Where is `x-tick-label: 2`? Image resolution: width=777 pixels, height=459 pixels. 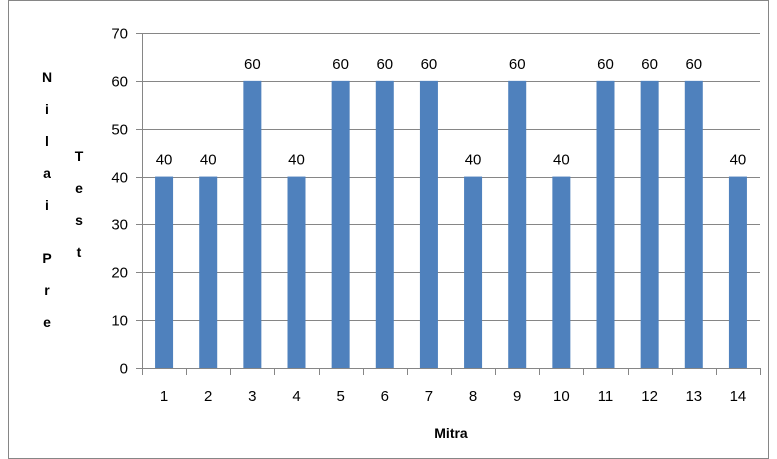
x-tick-label: 2 is located at coordinates (208, 396).